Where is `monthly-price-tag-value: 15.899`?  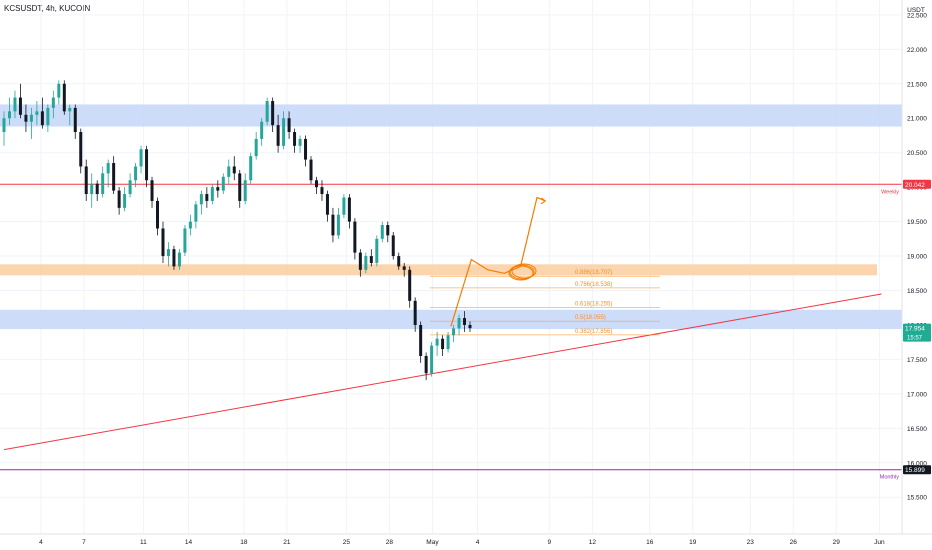
monthly-price-tag-value: 15.899 is located at coordinates (915, 470).